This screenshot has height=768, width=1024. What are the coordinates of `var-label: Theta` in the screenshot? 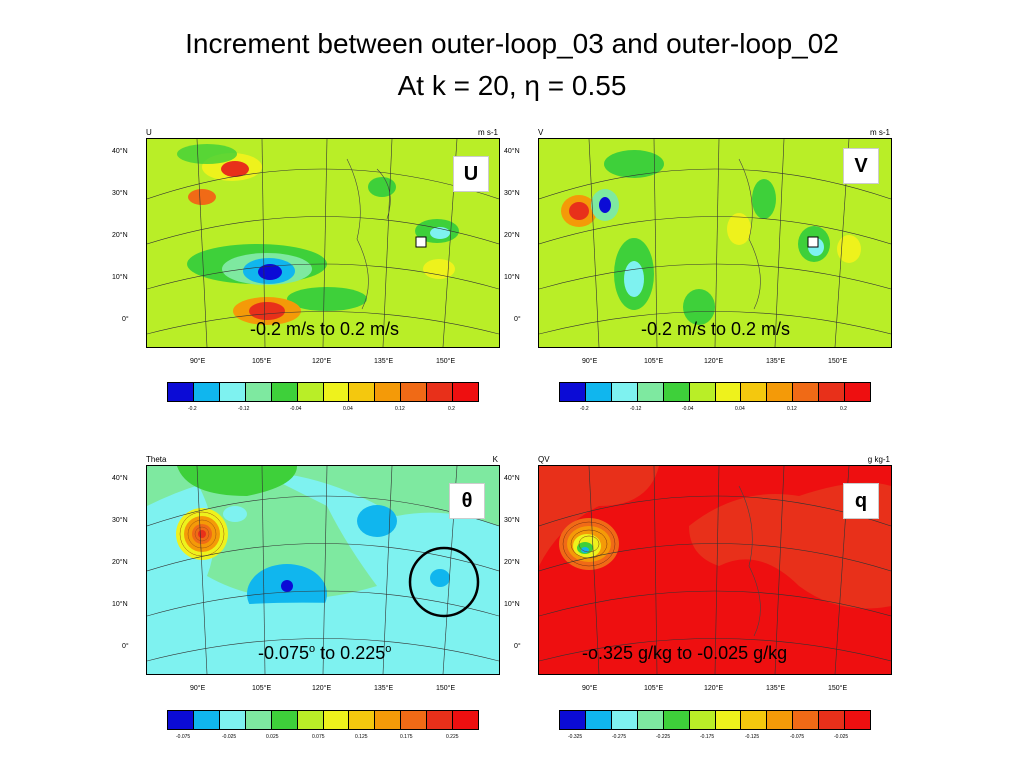 It's located at (156, 459).